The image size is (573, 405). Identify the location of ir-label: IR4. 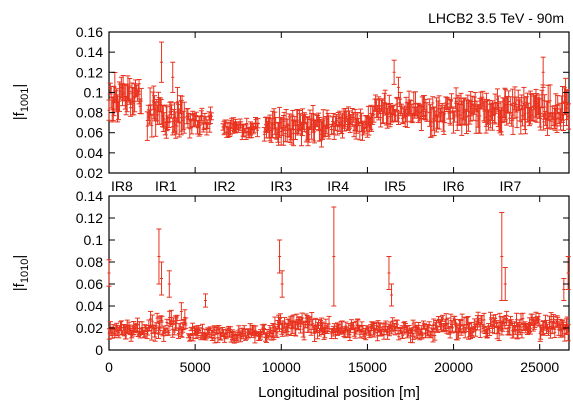
(338, 186).